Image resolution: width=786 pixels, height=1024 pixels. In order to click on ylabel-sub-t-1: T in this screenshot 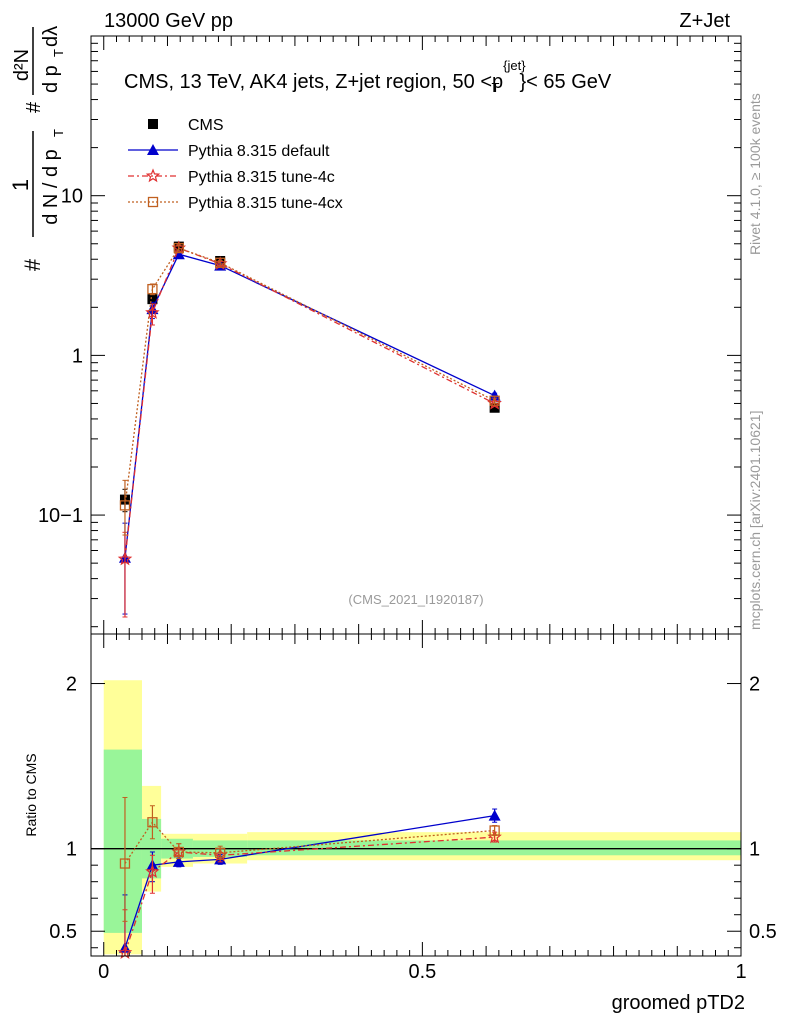, I will do `click(58, 133)`.